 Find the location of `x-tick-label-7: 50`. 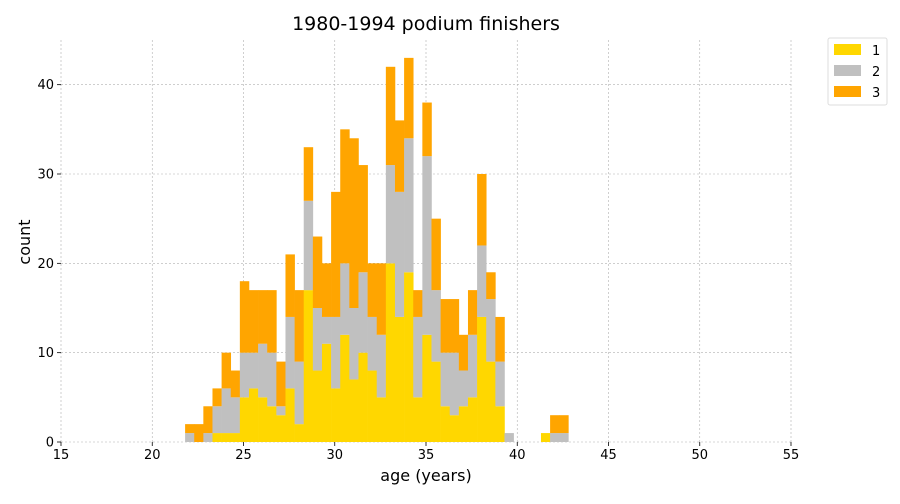

x-tick-label-7: 50 is located at coordinates (699, 455).